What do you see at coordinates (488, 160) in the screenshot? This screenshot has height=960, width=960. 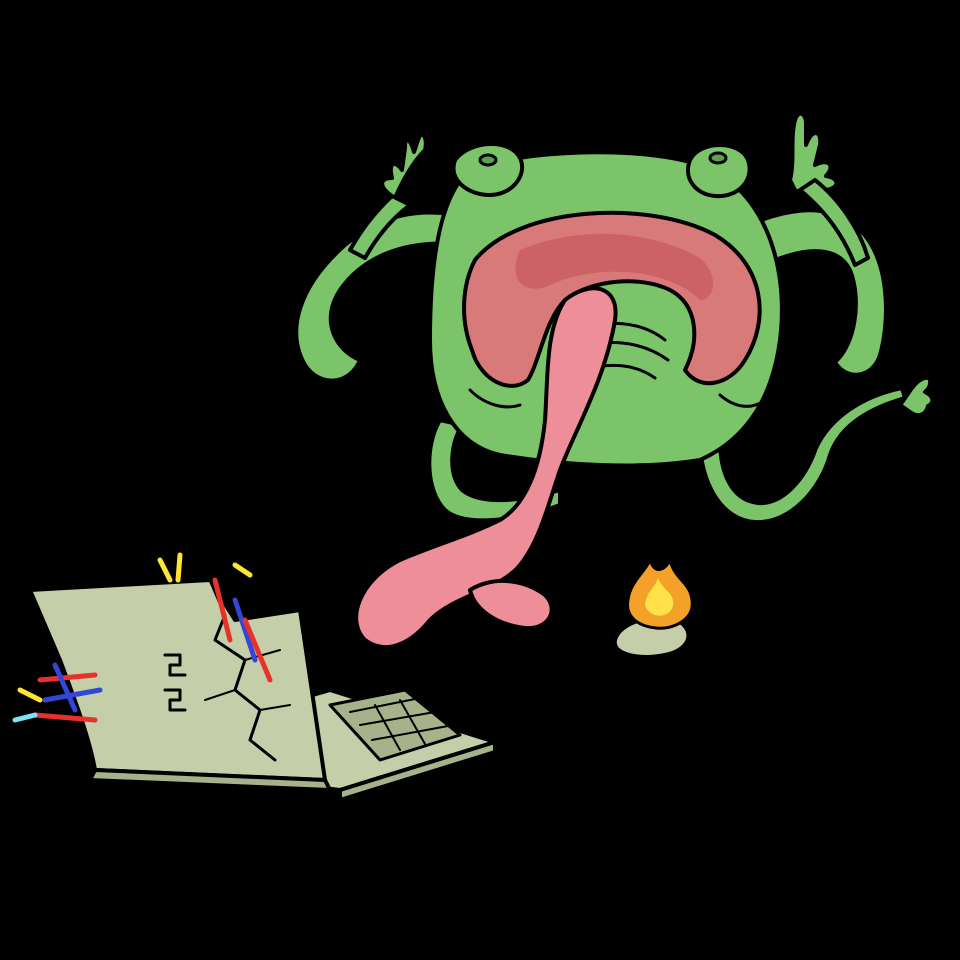 I see `frog-left-pupil` at bounding box center [488, 160].